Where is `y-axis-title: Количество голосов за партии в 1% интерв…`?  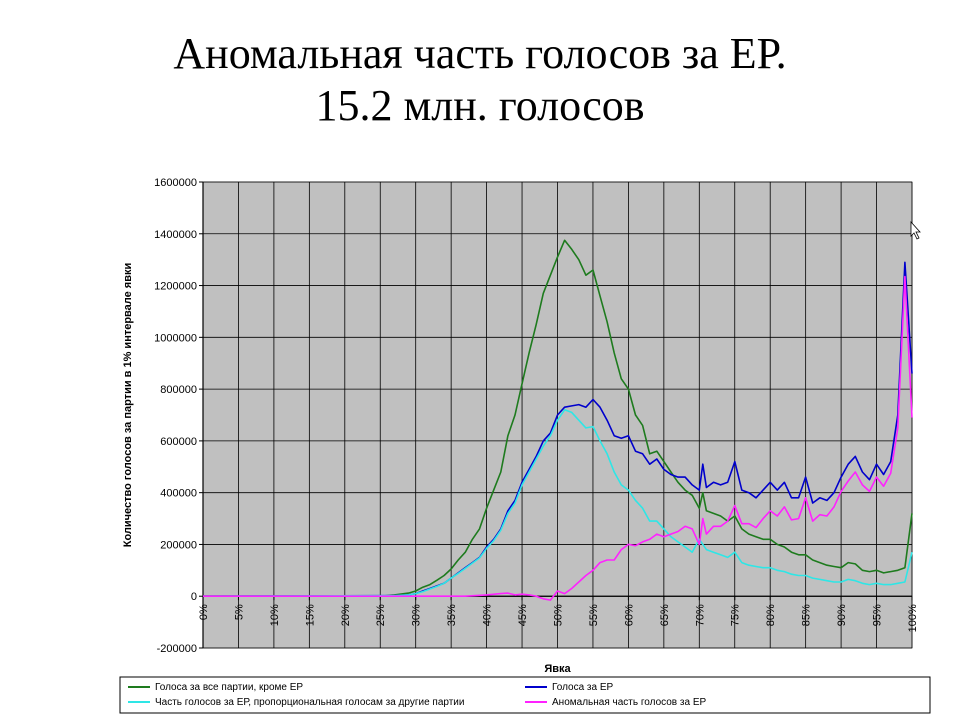
y-axis-title: Количество голосов за партии в 1% интерв… is located at coordinates (128, 405).